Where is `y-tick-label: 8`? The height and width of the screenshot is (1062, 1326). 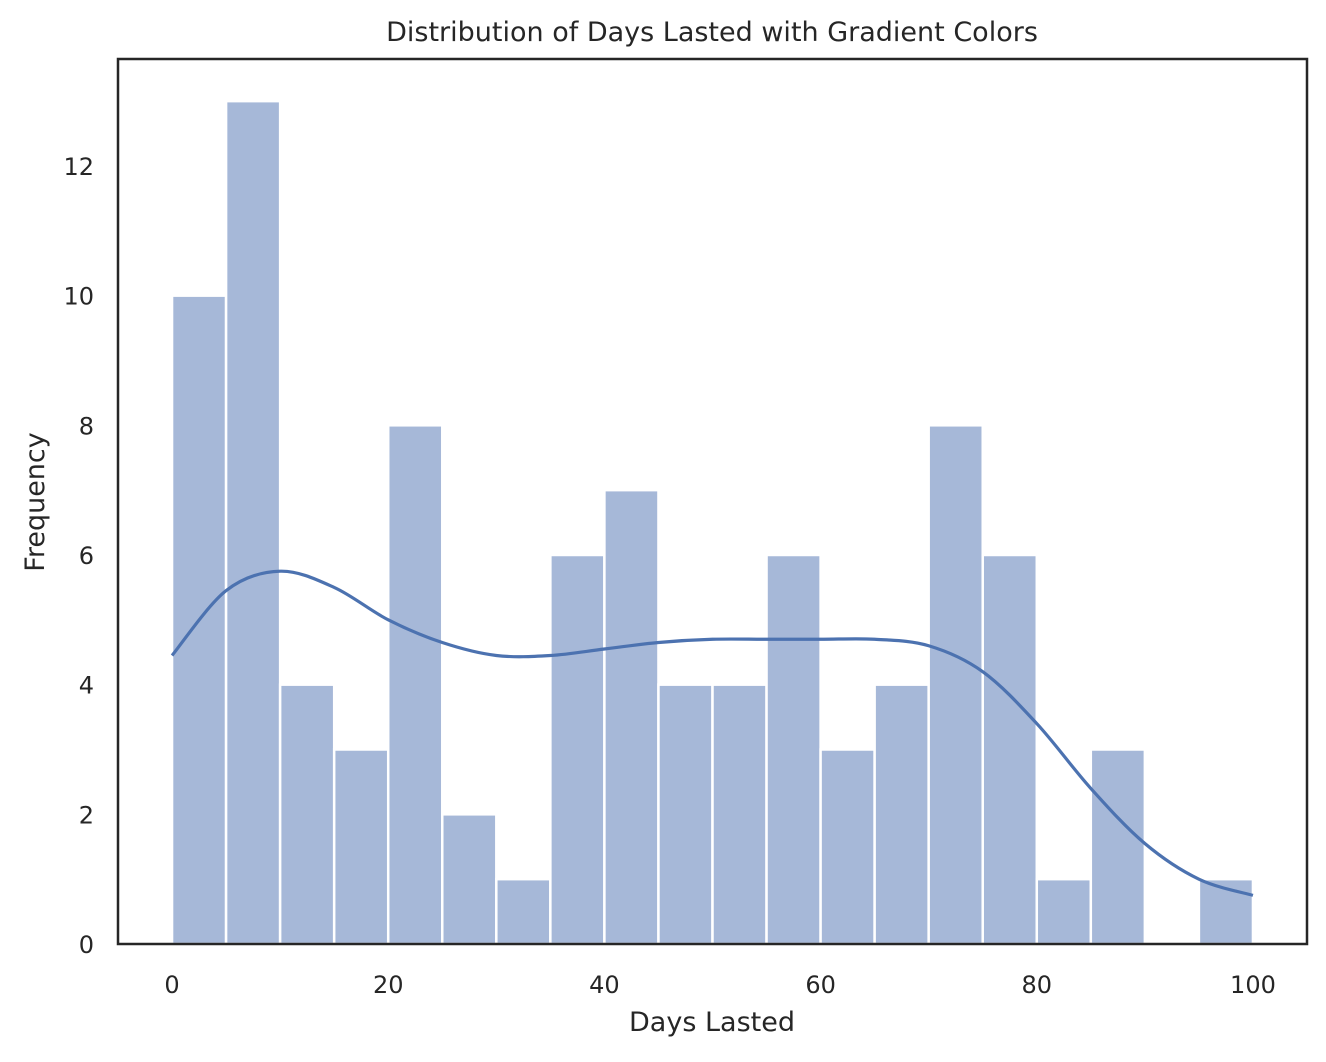
y-tick-label: 8 is located at coordinates (86, 426).